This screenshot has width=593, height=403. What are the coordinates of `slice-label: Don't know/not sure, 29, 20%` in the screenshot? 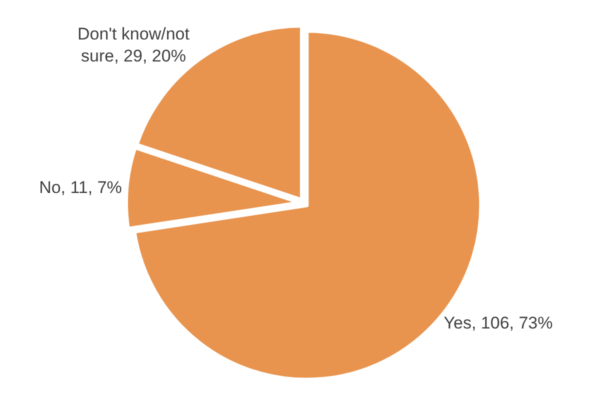 It's located at (134, 45).